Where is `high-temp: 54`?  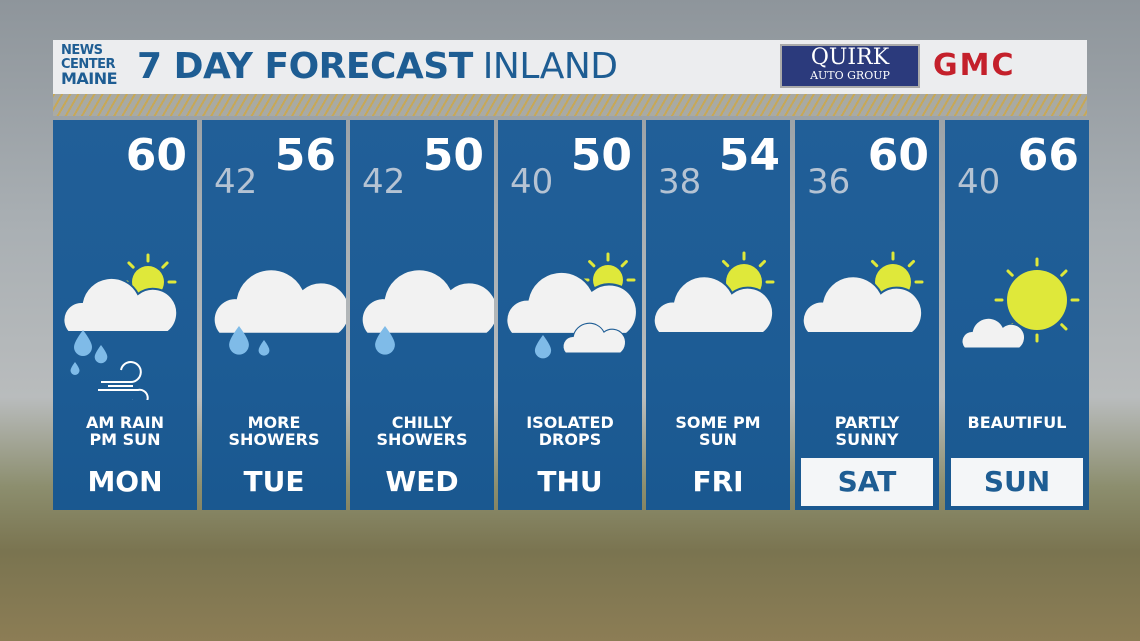
high-temp: 54 is located at coordinates (749, 155).